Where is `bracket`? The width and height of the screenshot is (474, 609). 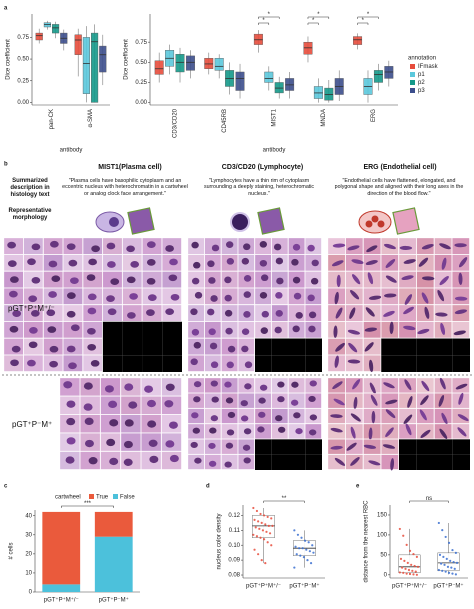
bracket is located at coordinates (269, 17).